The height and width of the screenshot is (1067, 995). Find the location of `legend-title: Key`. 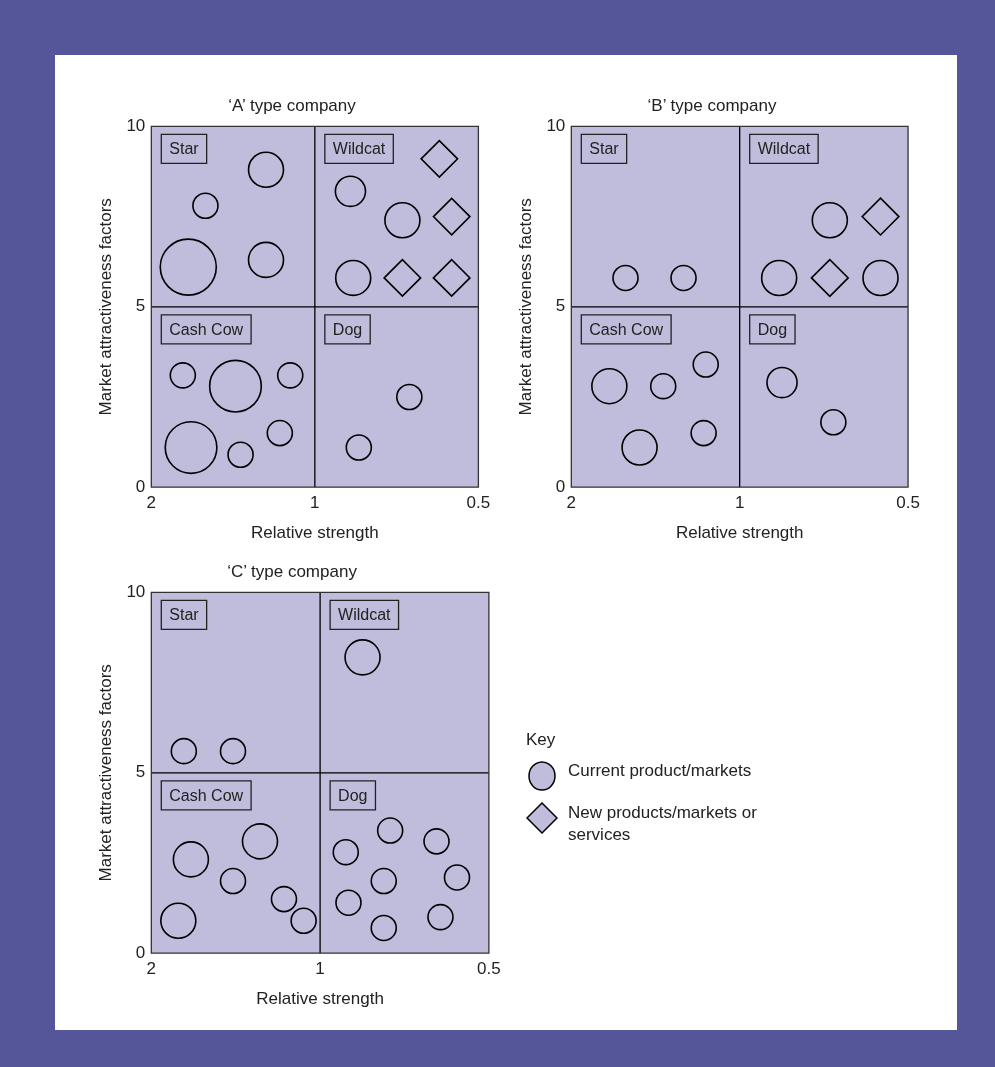

legend-title: Key is located at coordinates (541, 740).